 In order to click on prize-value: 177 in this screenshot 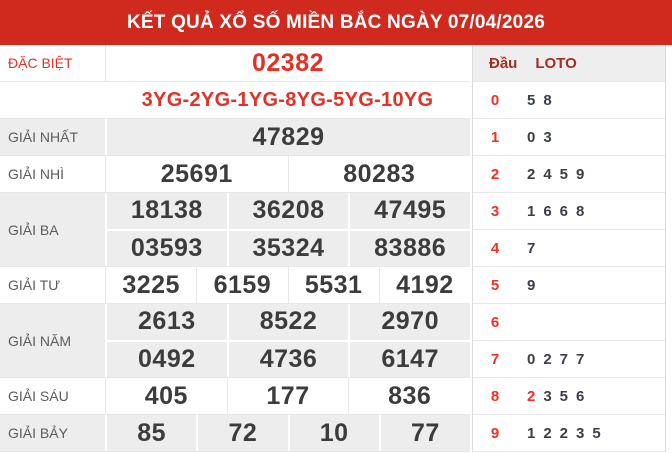, I will do `click(287, 396)`.